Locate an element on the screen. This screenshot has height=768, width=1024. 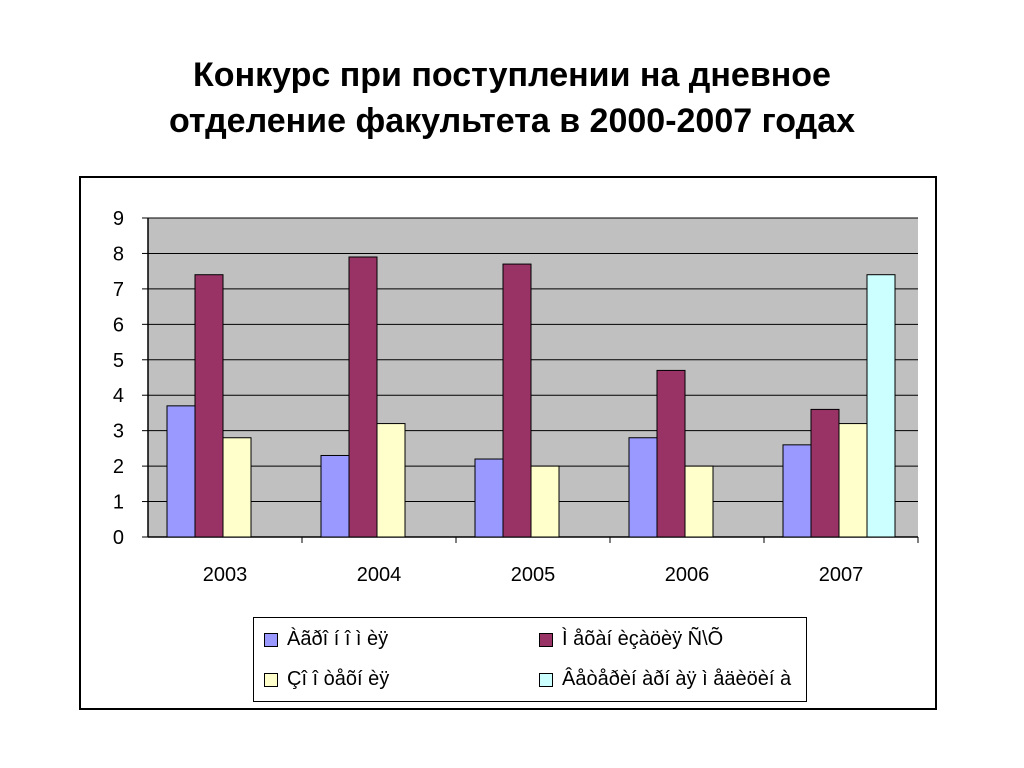
bar-series-1-2005 is located at coordinates (489, 498).